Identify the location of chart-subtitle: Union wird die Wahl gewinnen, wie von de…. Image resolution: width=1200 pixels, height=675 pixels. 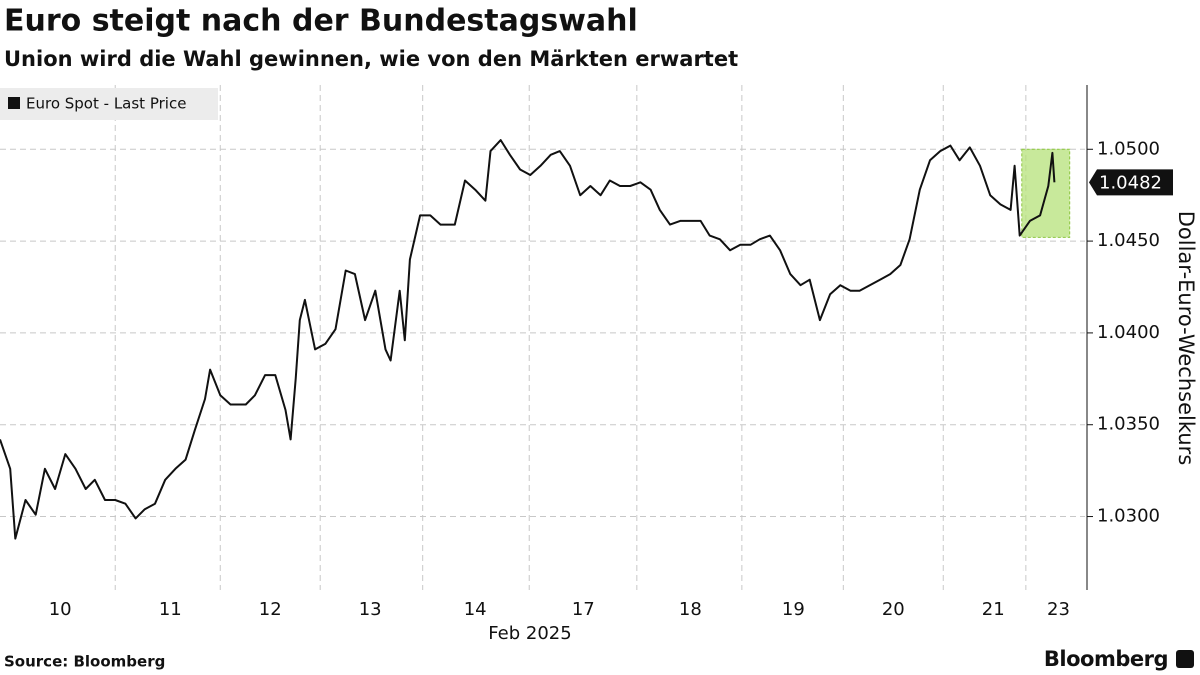
(371, 59).